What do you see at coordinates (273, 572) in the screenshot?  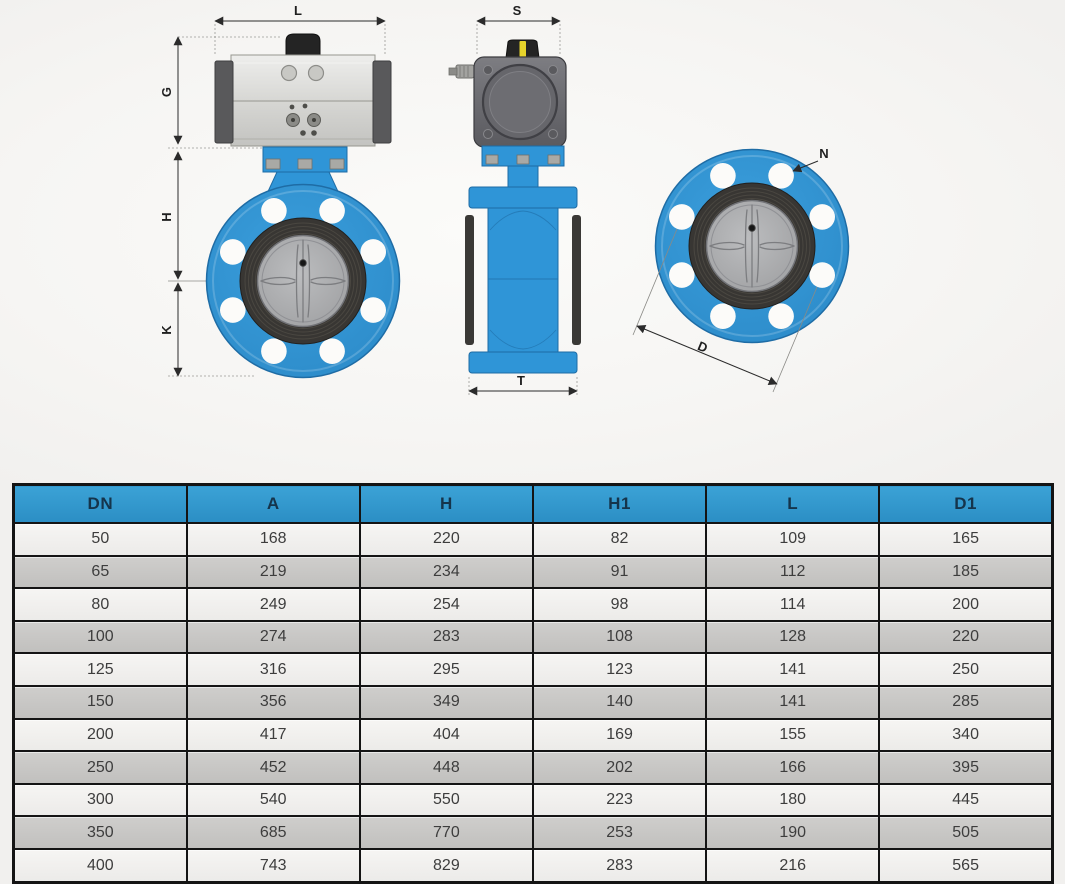 I see `table-cell: 219` at bounding box center [273, 572].